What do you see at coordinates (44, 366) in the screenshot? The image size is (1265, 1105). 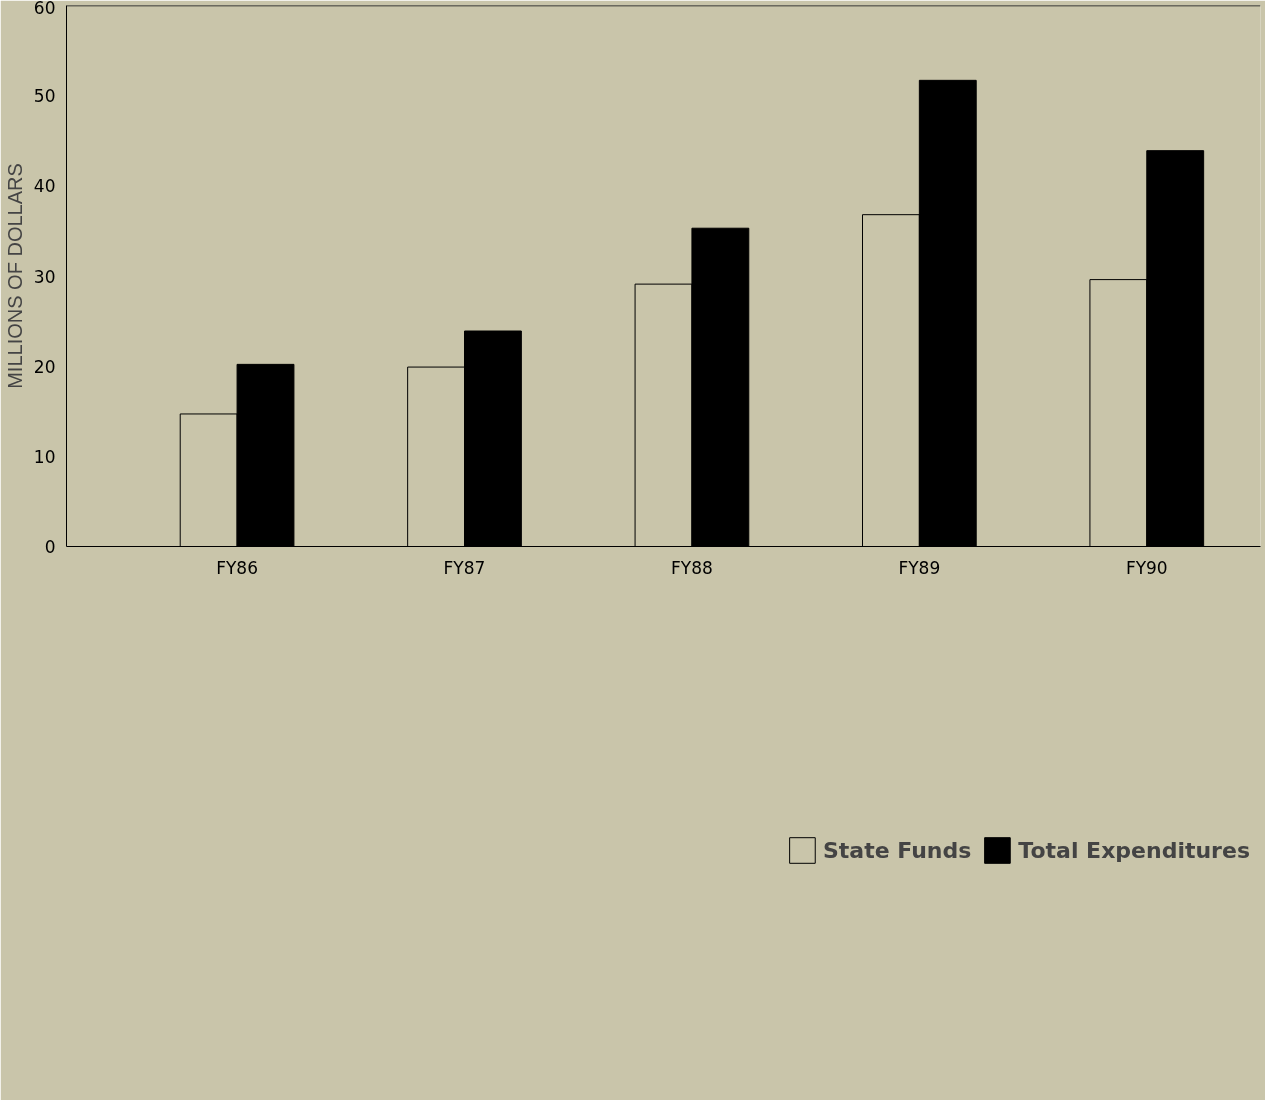 I see `y-tick-label: 20` at bounding box center [44, 366].